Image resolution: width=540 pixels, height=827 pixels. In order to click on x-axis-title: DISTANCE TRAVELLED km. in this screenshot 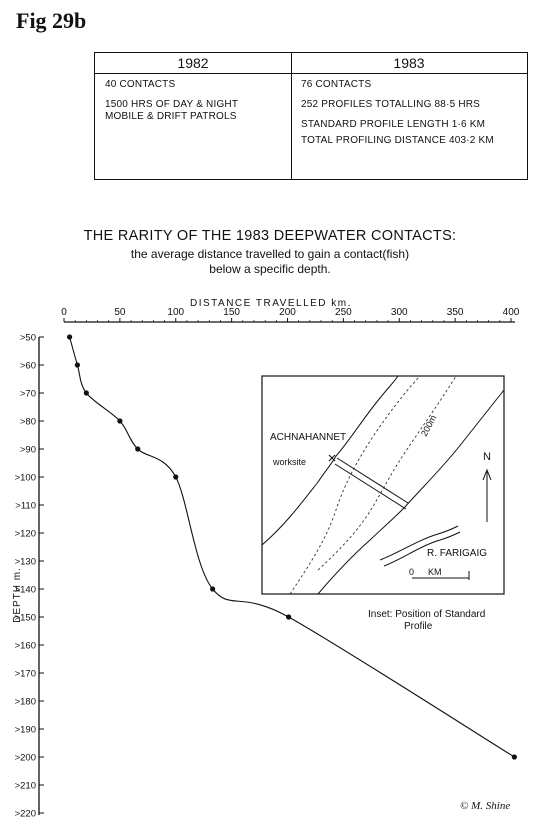, I will do `click(271, 303)`.